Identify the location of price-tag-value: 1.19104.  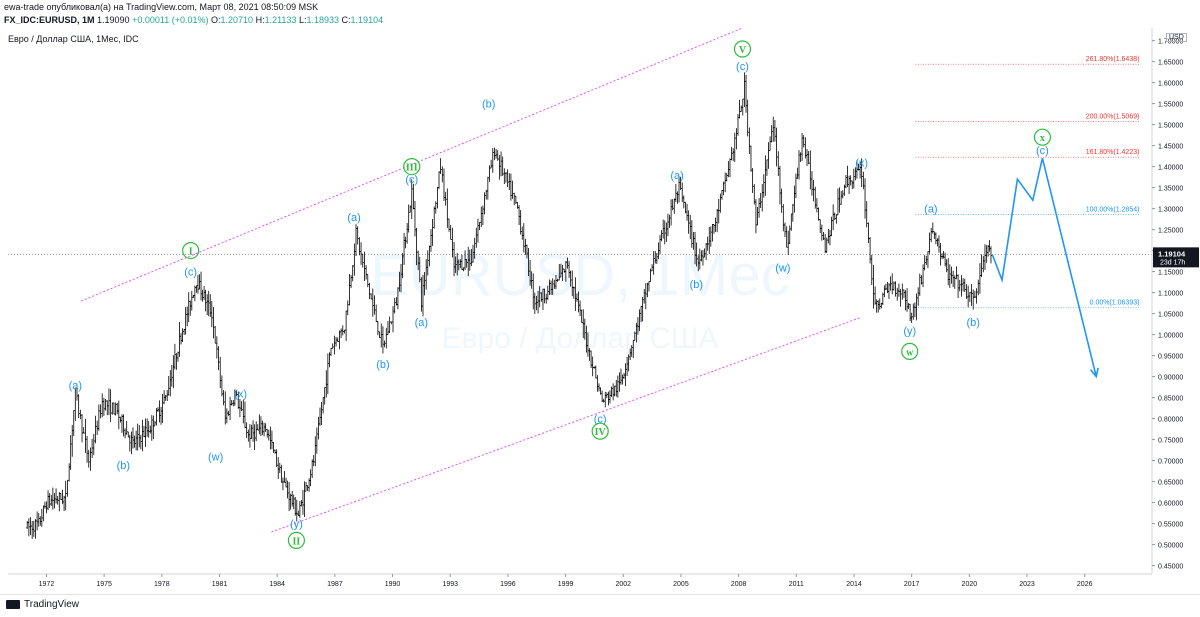
(1172, 253).